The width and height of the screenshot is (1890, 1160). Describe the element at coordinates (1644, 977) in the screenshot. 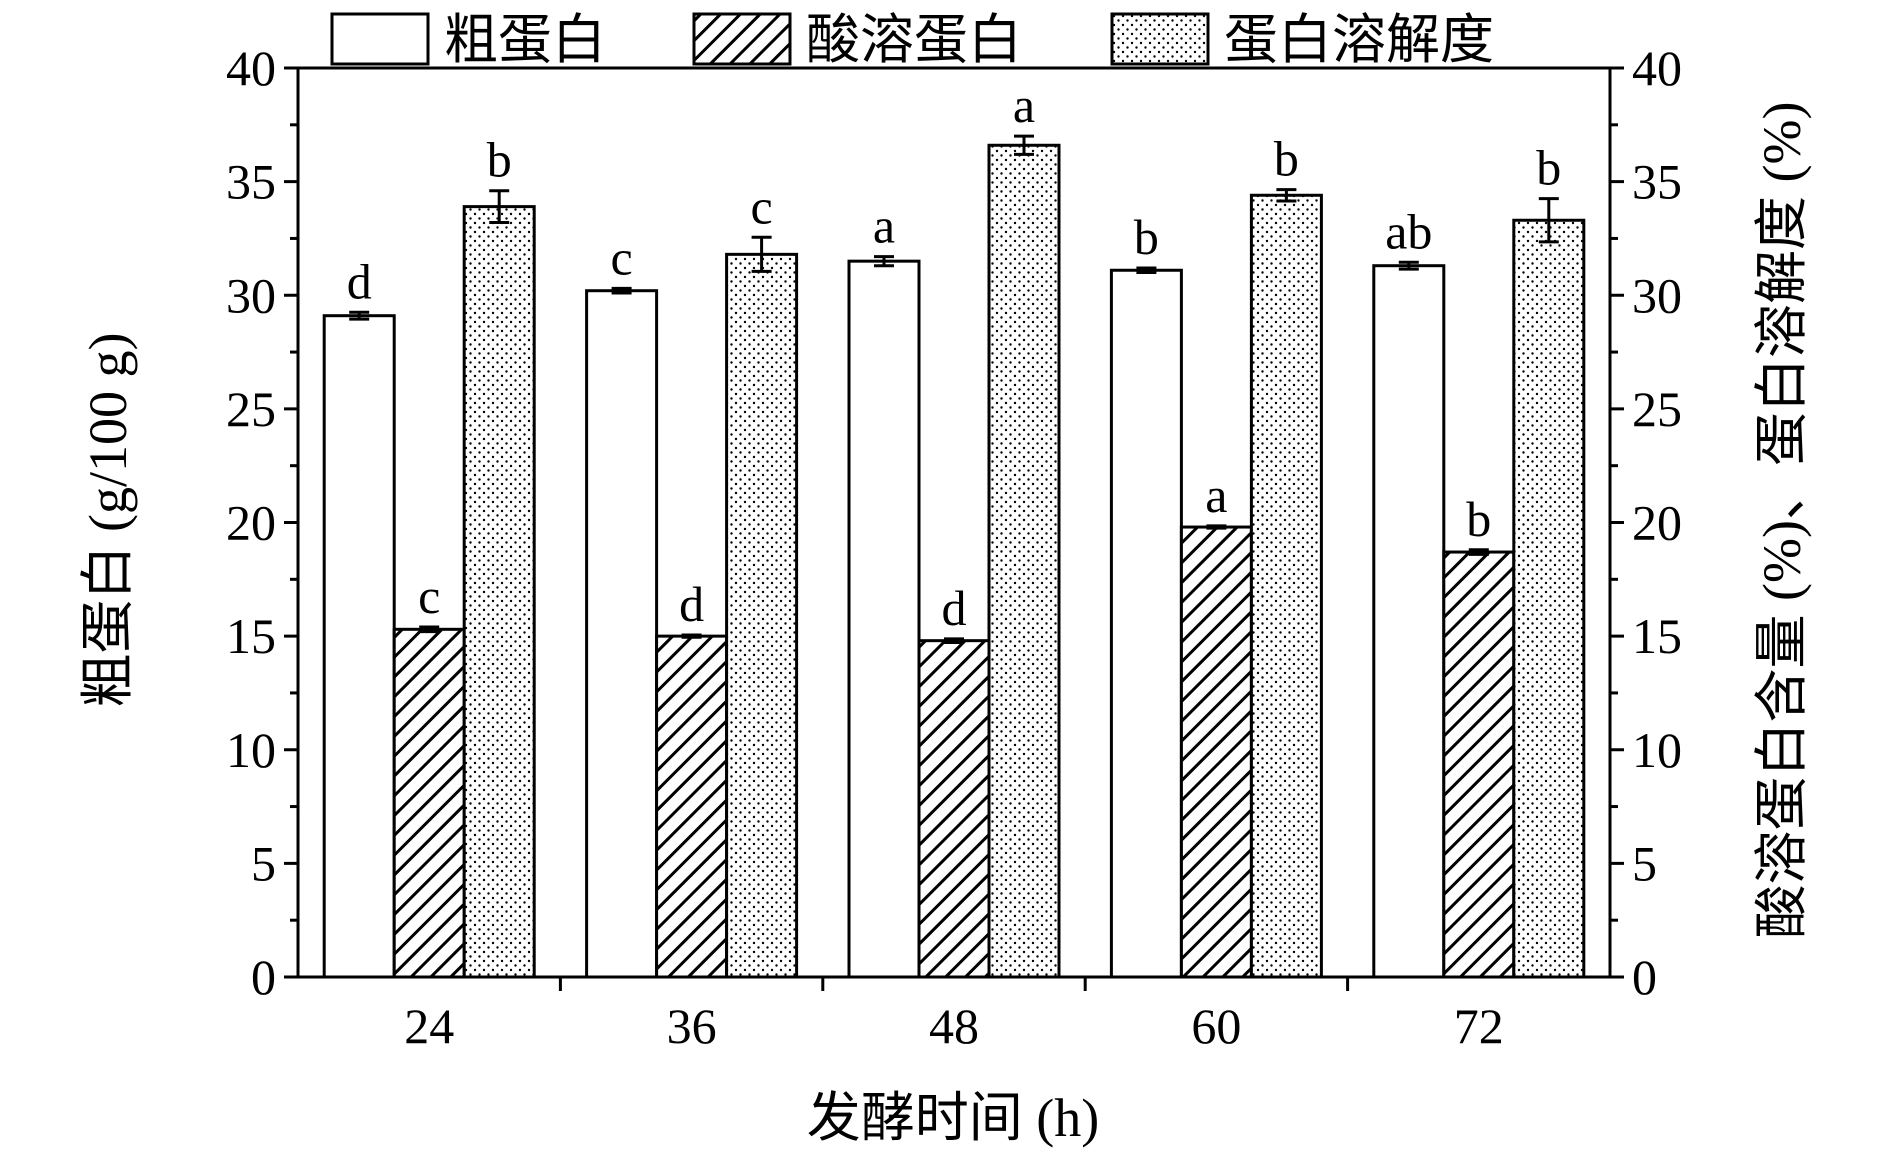

I see `y-right-tick-label: 0` at that location.